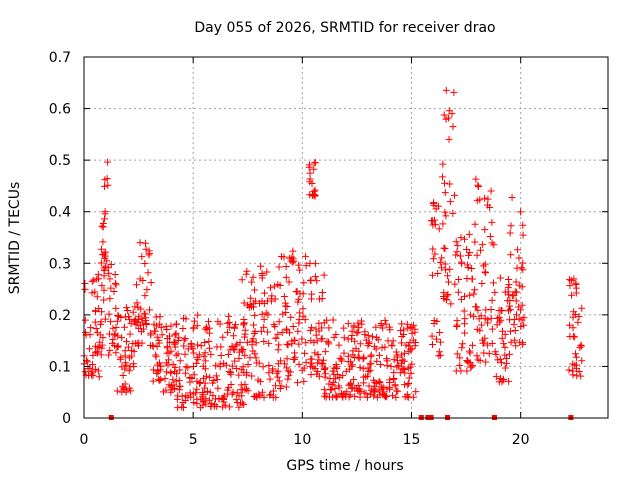 Image resolution: width=640 pixels, height=480 pixels. Describe the element at coordinates (412, 440) in the screenshot. I see `x-tick-label: 15` at that location.